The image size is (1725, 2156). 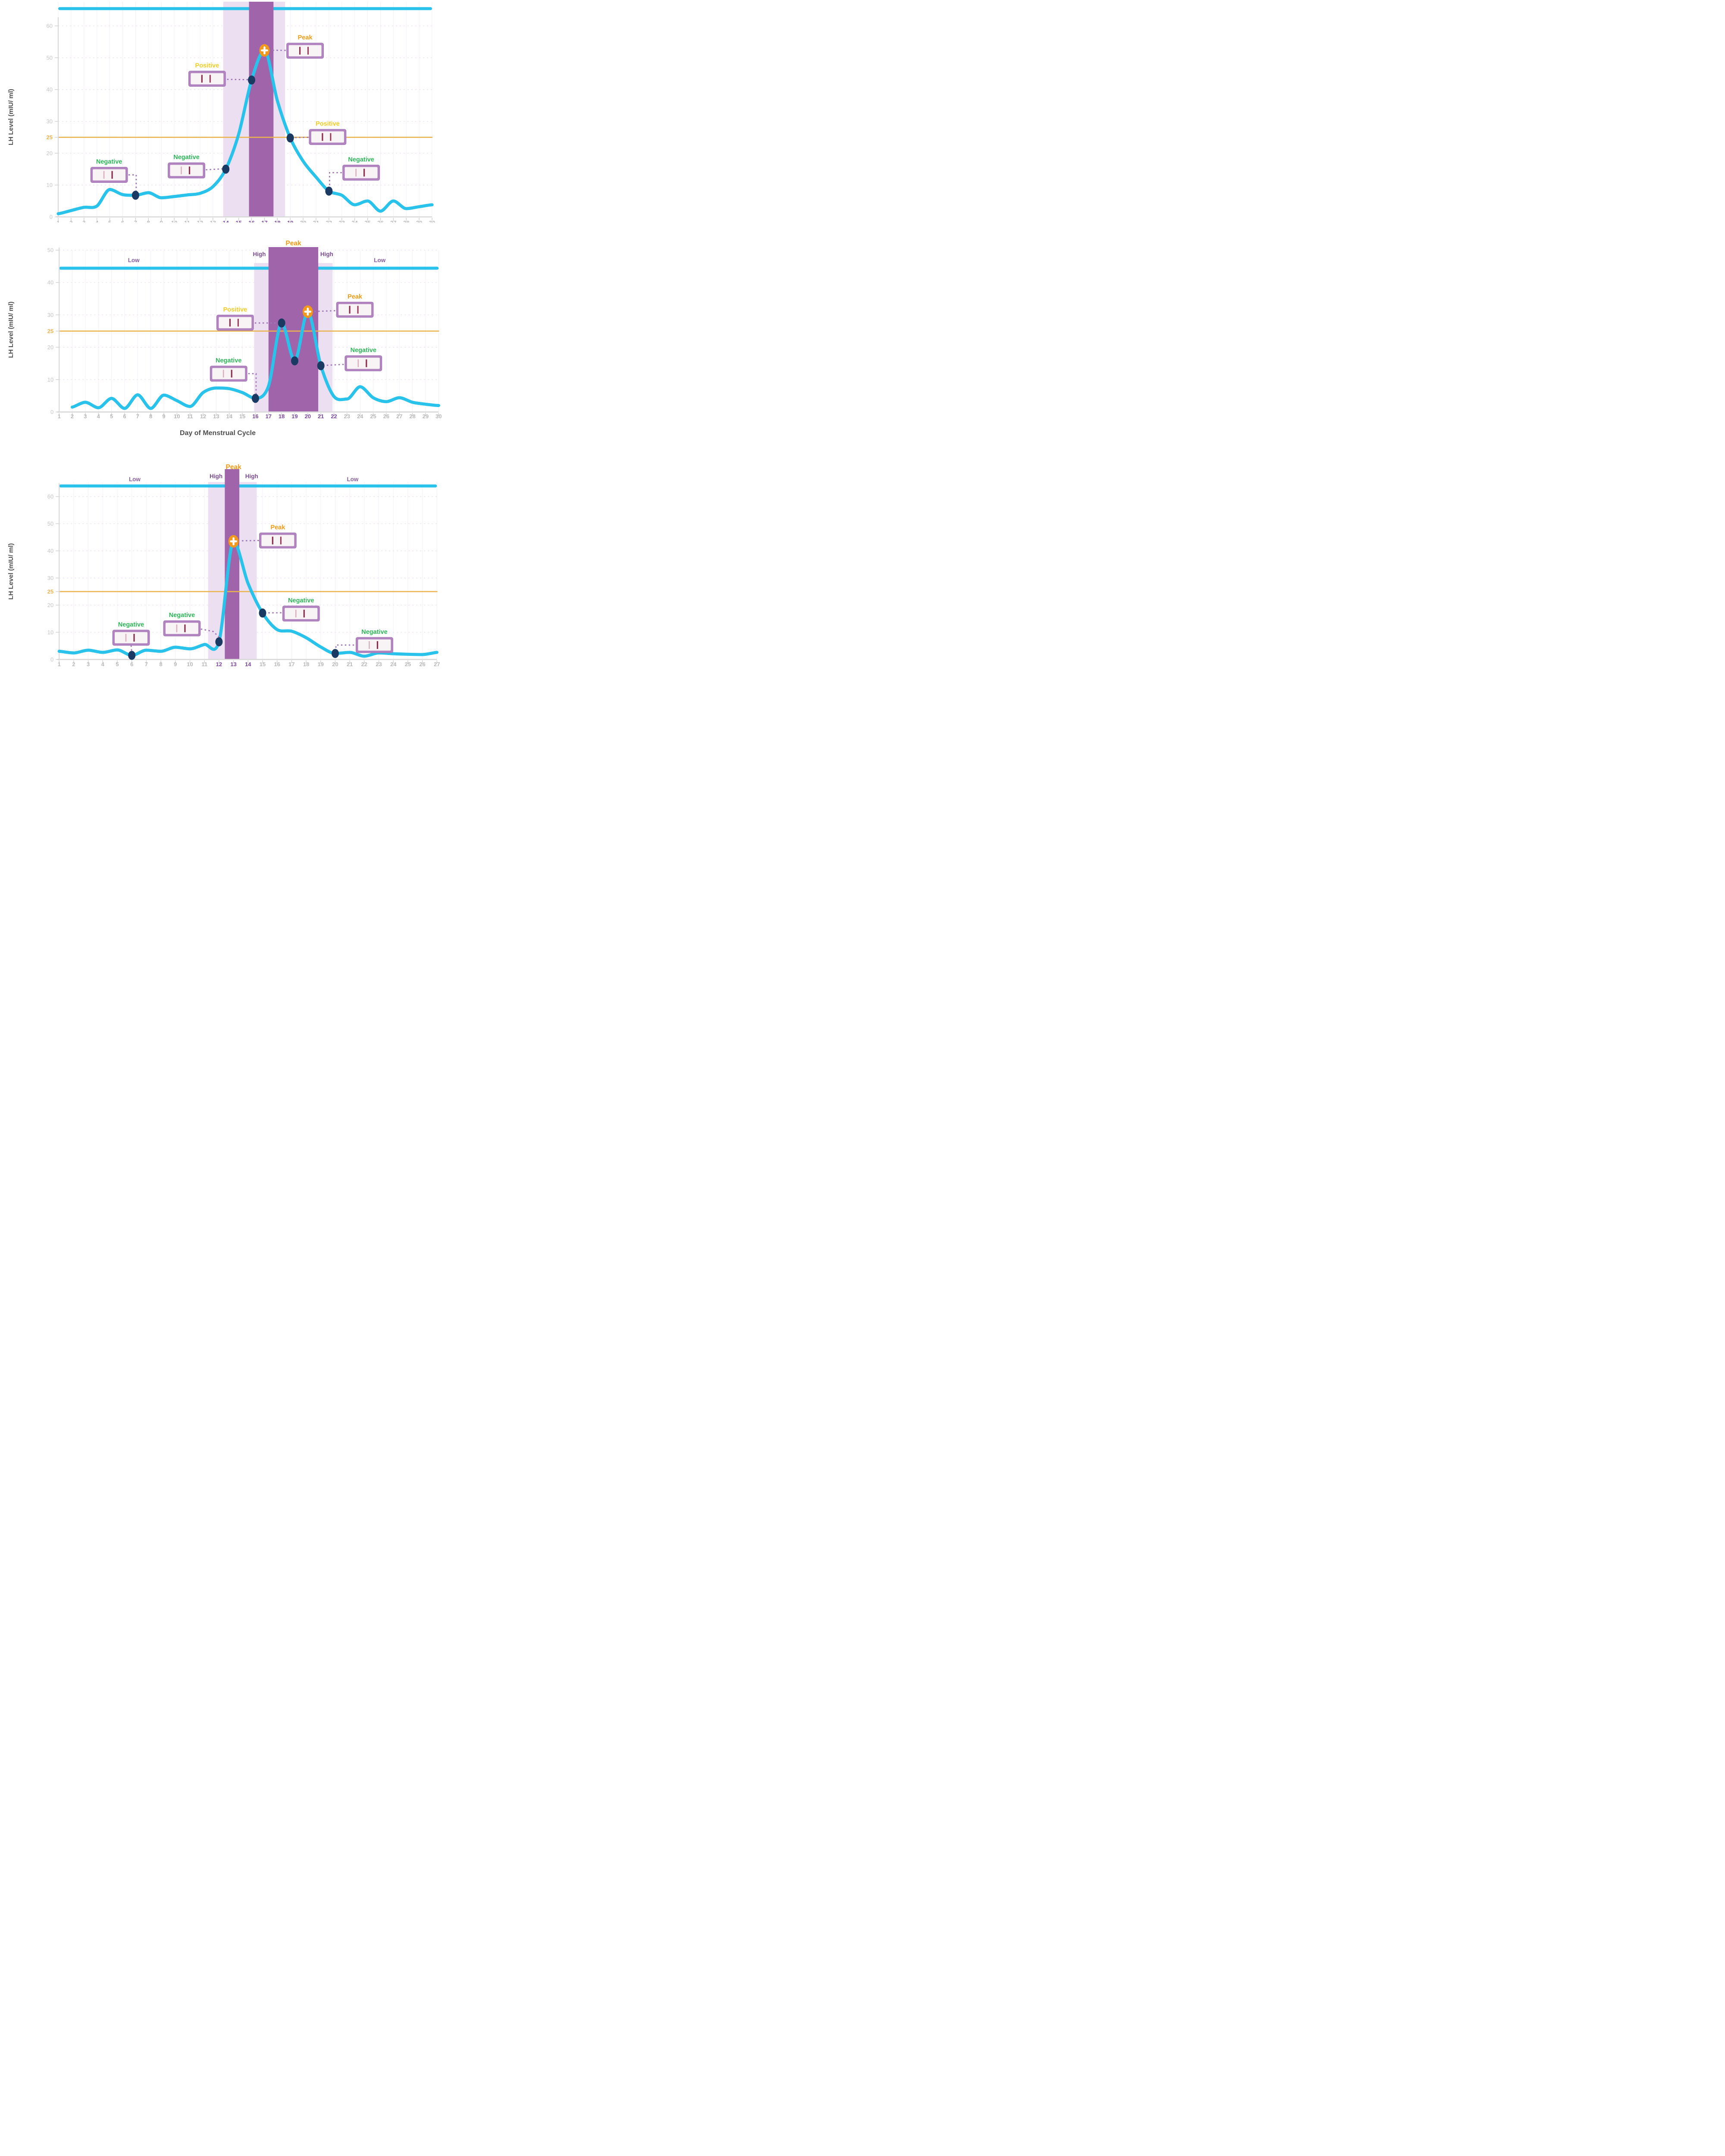 I want to click on x-tick-label: 4, so click(x=103, y=664).